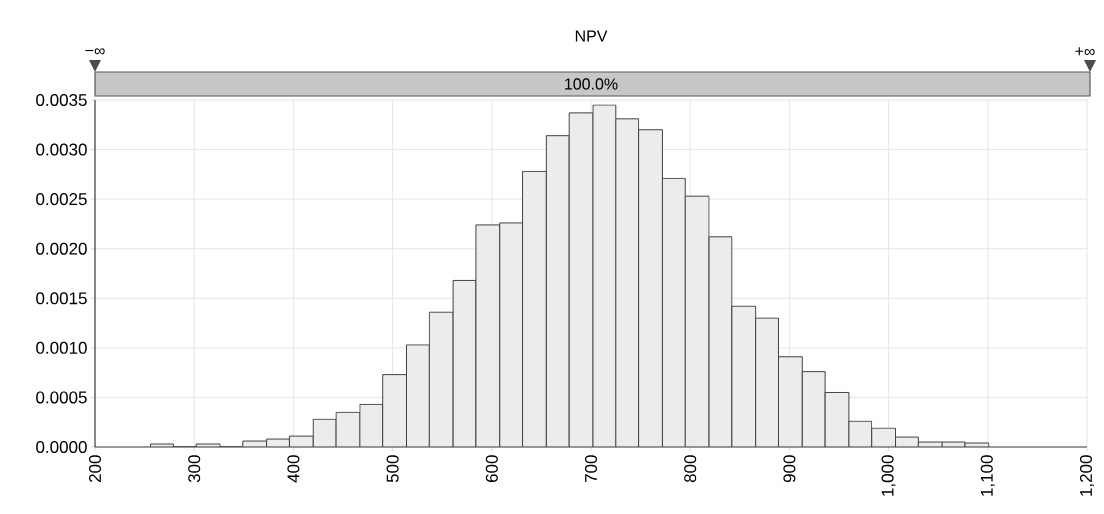 The width and height of the screenshot is (1104, 514). Describe the element at coordinates (194, 469) in the screenshot. I see `x-tick-label: 300` at that location.